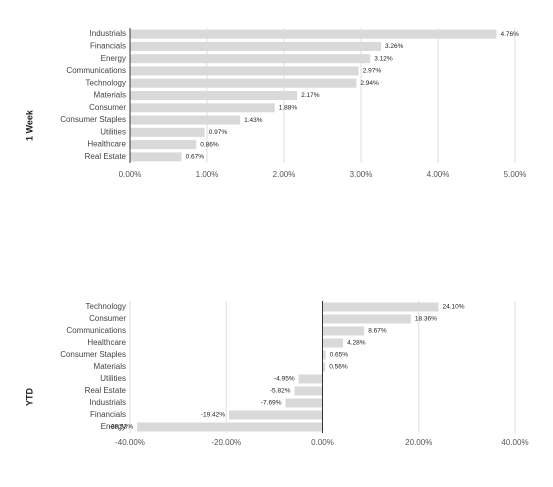 The image size is (553, 487). Describe the element at coordinates (339, 355) in the screenshot. I see `value-label: 0.65%` at that location.